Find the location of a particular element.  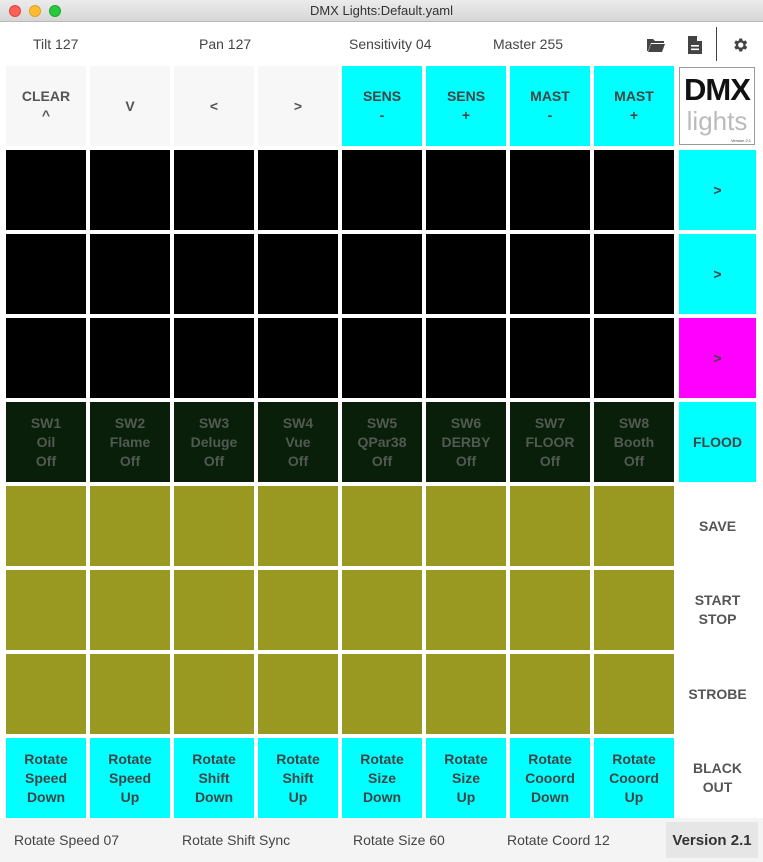

header-button-5: SENS - is located at coordinates (382, 106).